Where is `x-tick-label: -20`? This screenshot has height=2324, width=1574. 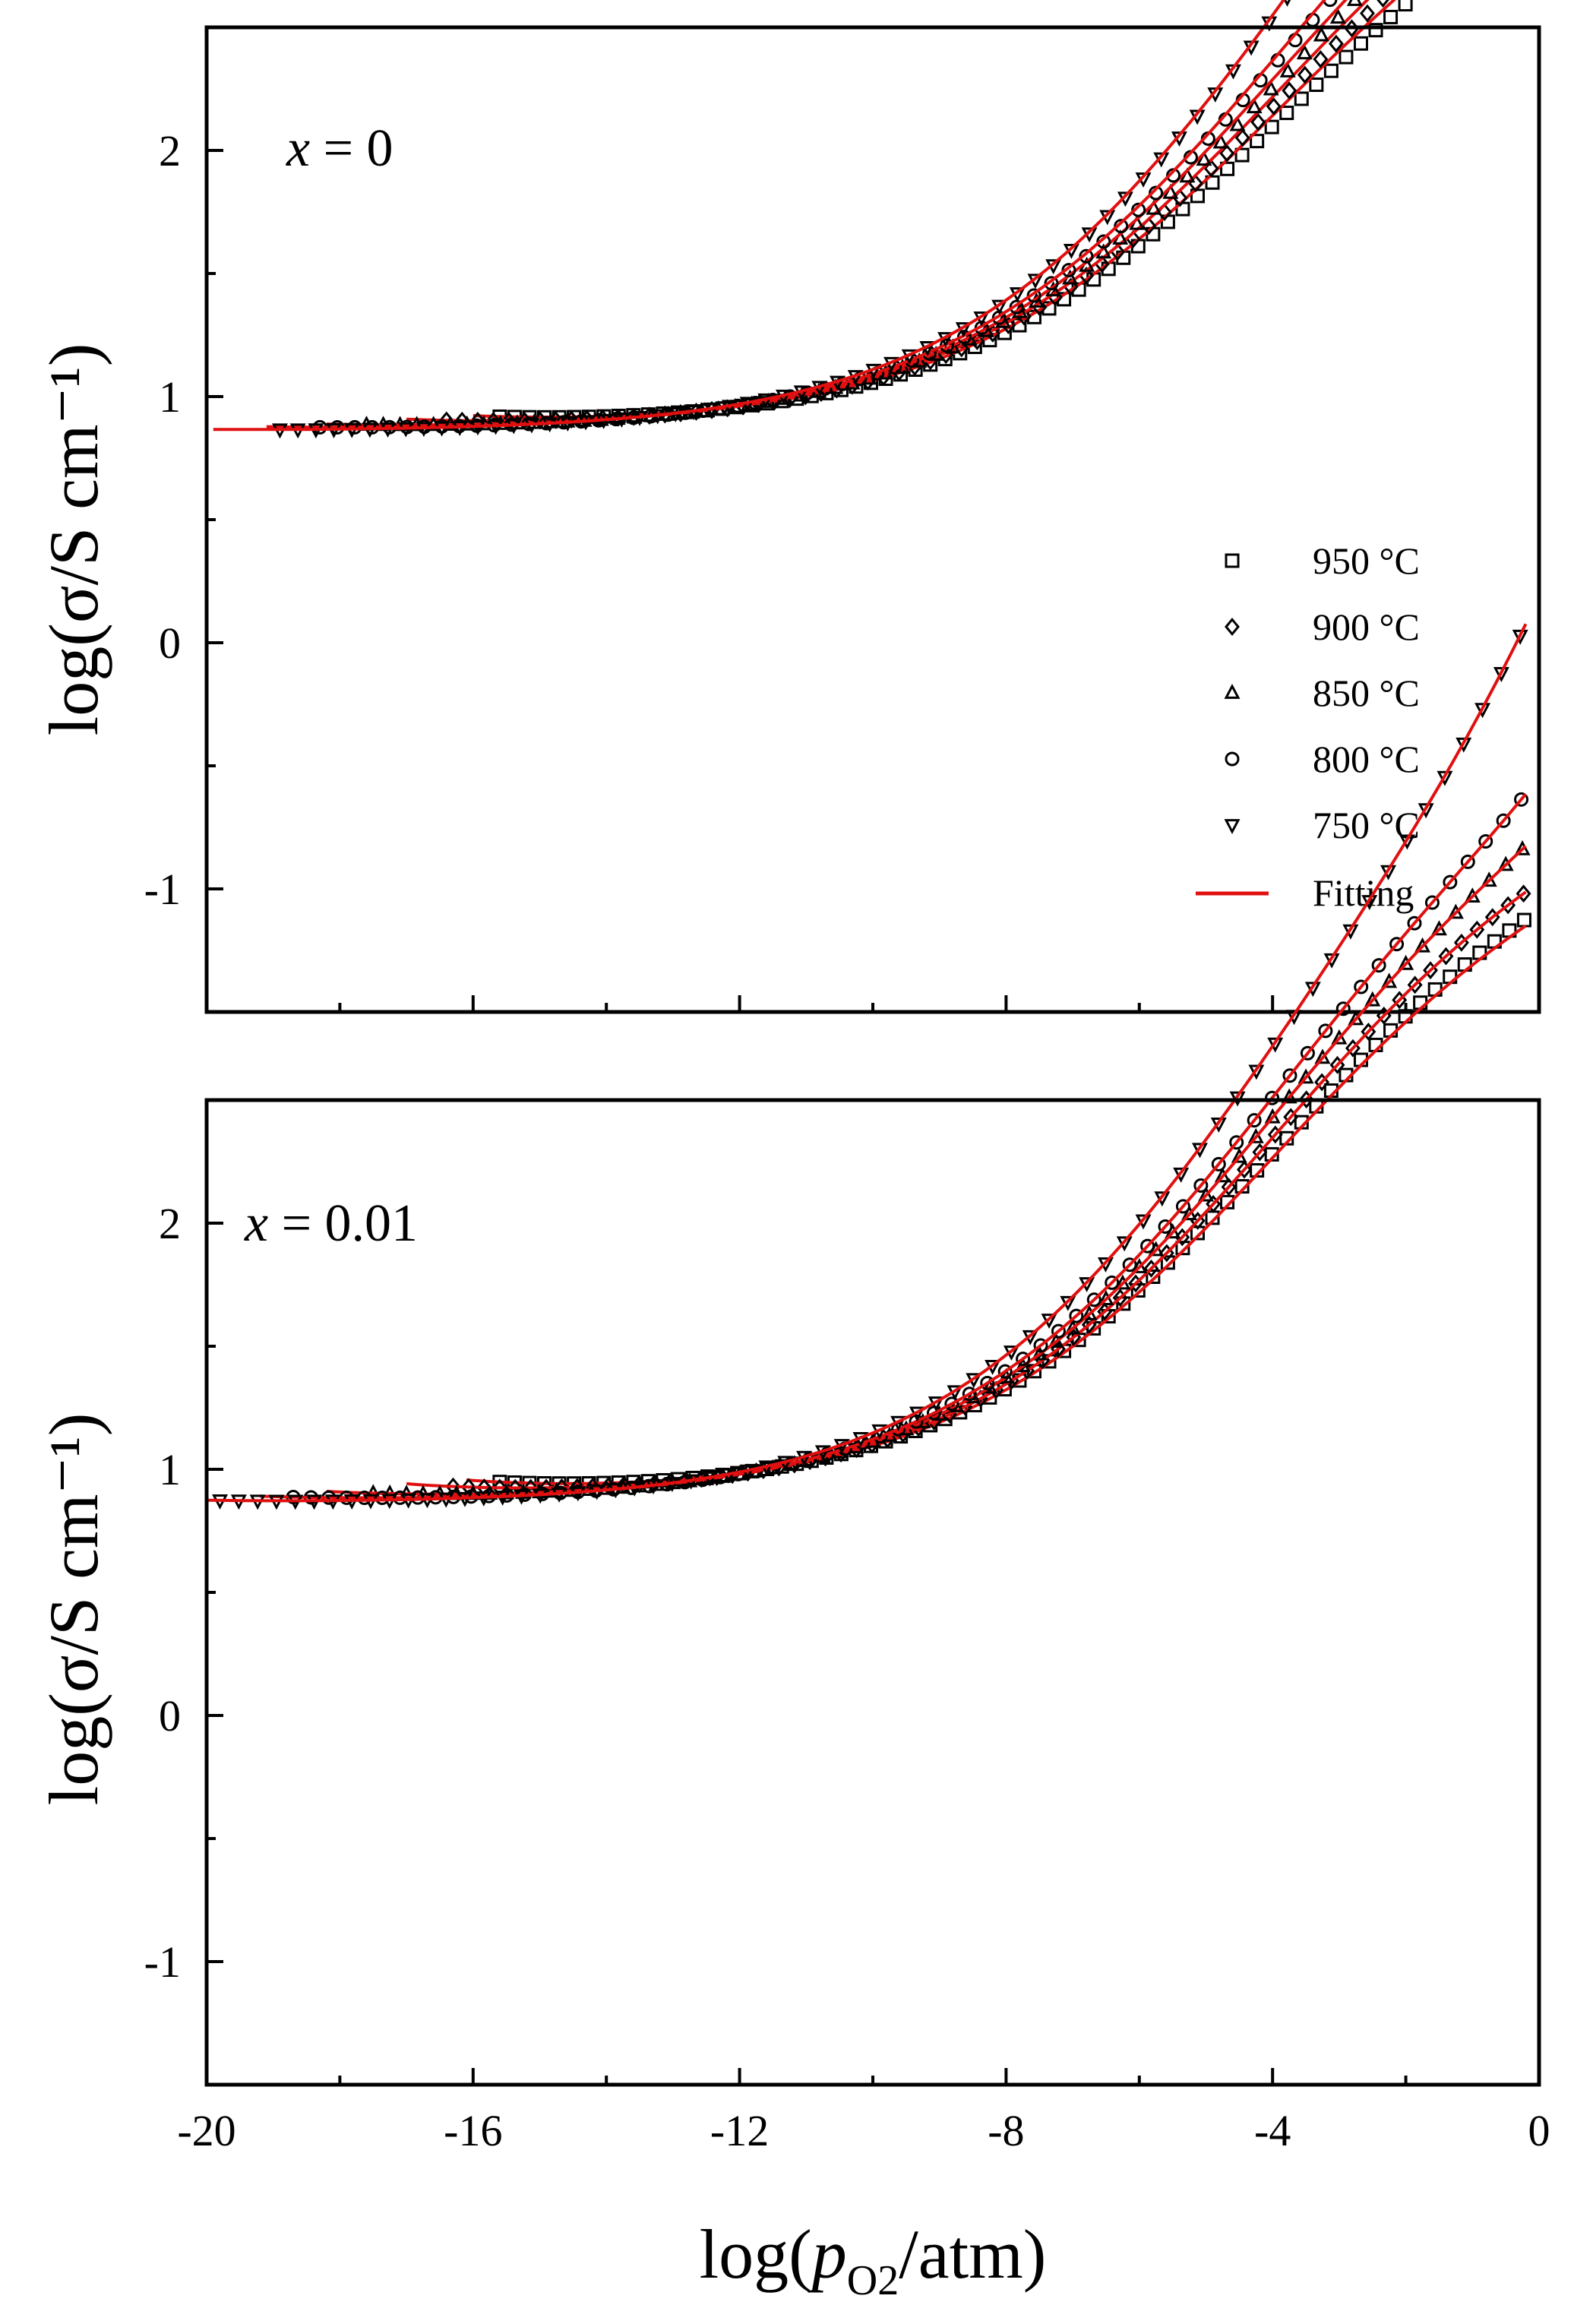 x-tick-label: -20 is located at coordinates (206, 2130).